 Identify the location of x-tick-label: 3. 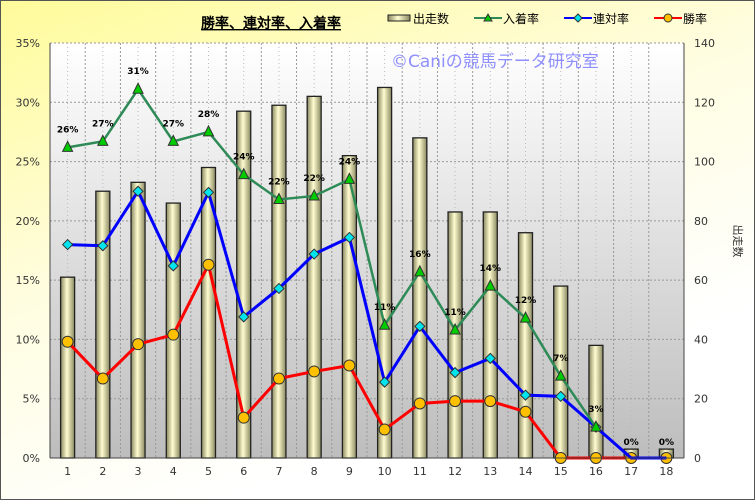
(138, 471).